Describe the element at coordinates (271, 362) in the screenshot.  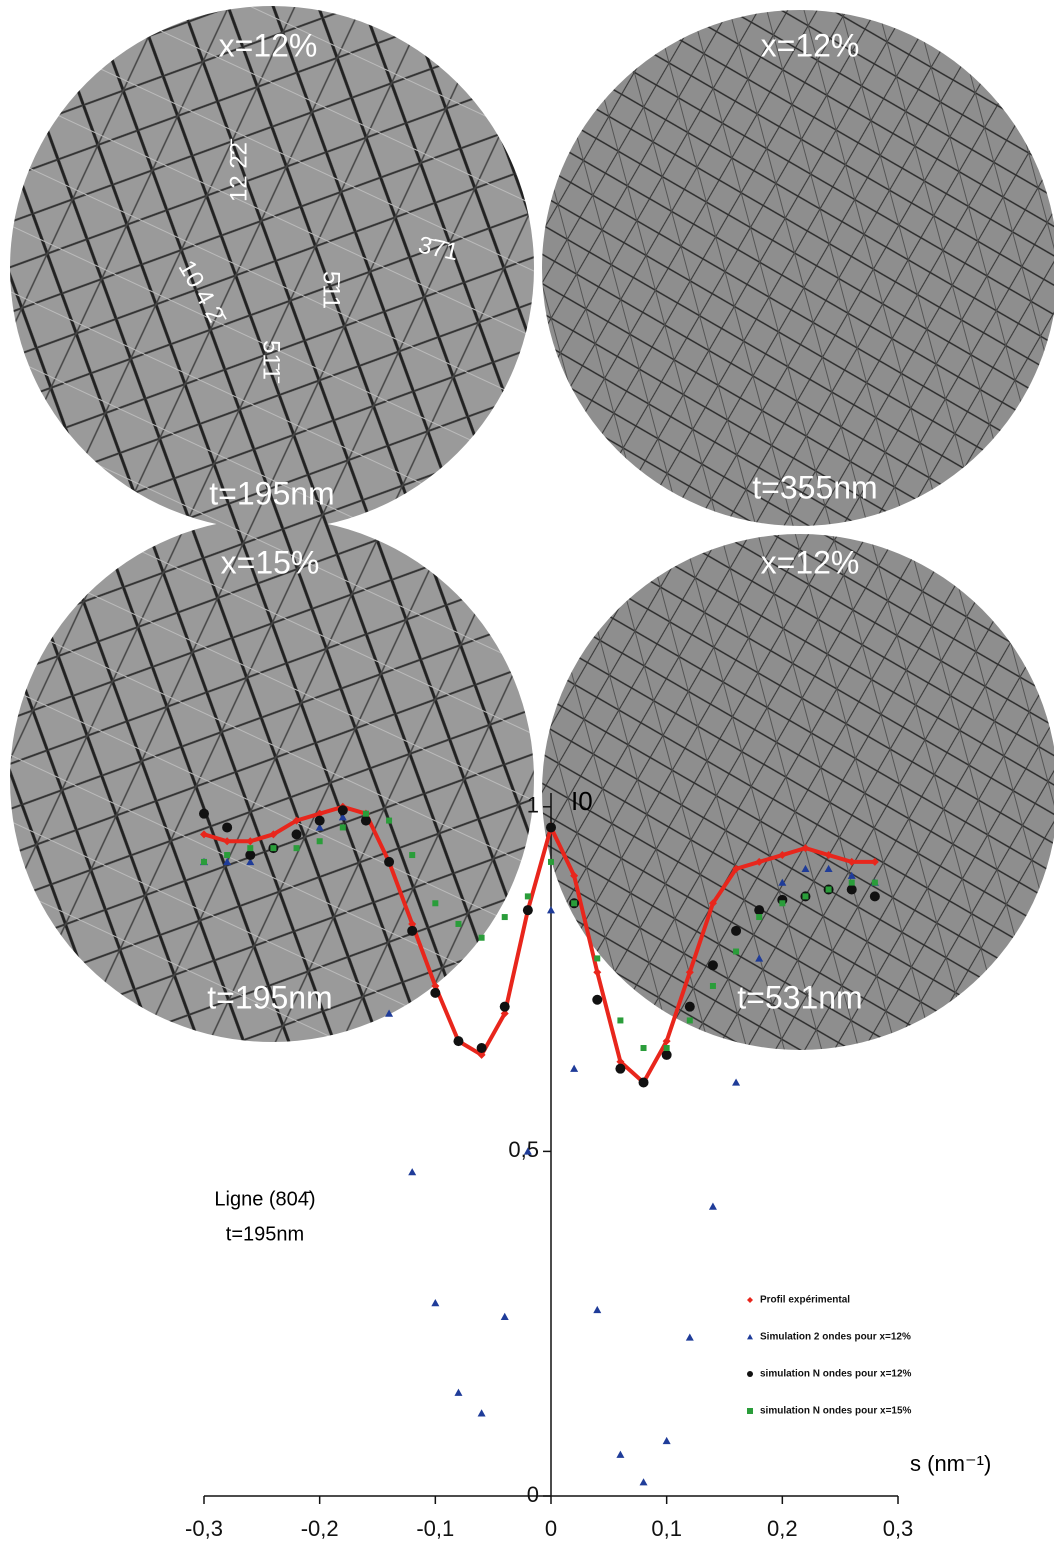
I see `index-label: 51̄1̄` at that location.